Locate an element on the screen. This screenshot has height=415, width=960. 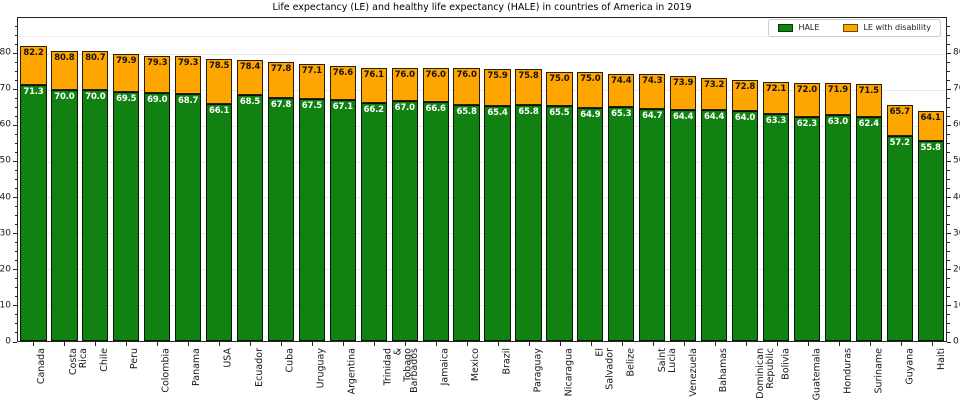
bar-suriname: 71.5 62.4 is located at coordinates (868, 212).